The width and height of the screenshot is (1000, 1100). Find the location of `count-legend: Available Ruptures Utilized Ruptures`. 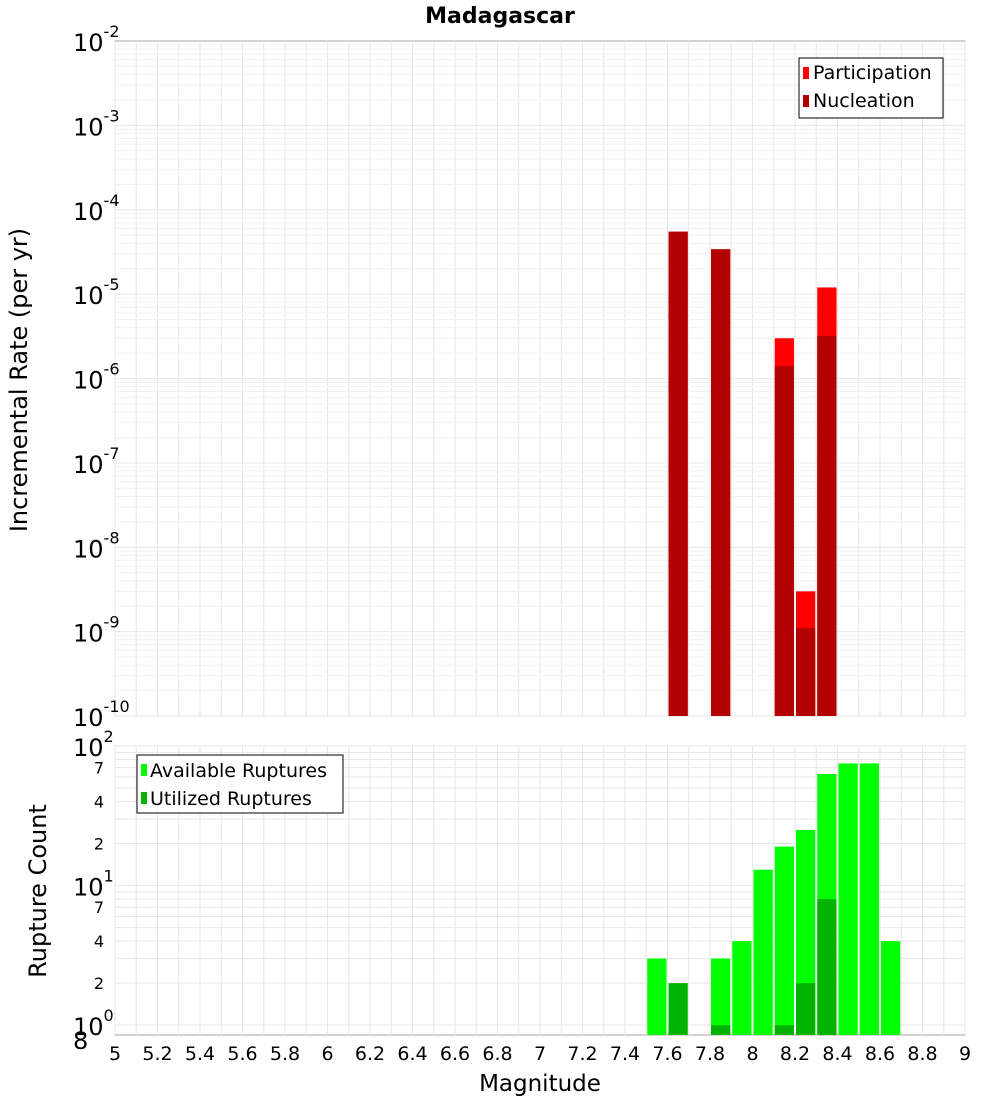

count-legend: Available Ruptures Utilized Ruptures is located at coordinates (240, 784).